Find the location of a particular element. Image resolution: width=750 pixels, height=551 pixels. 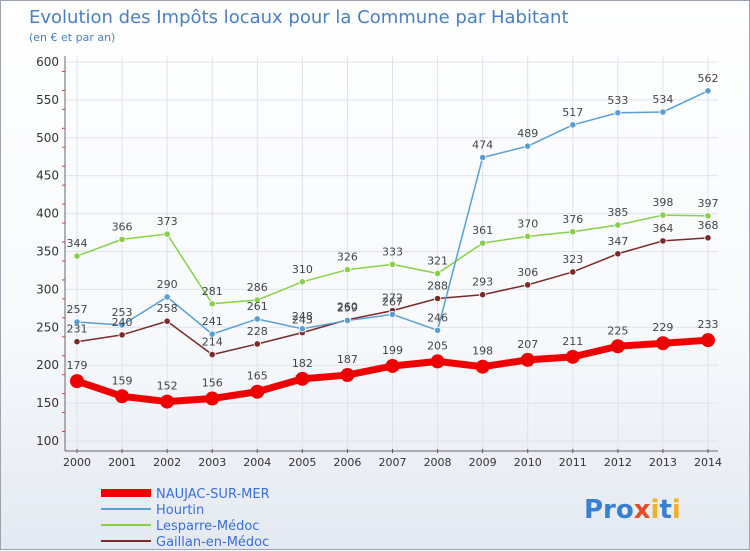

data-label: 241 is located at coordinates (212, 321).